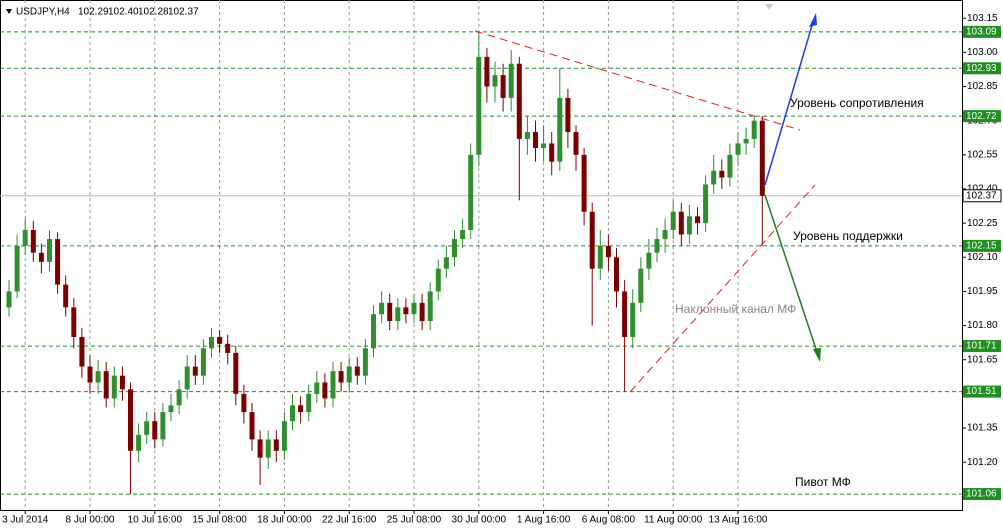 The image size is (1003, 530). Describe the element at coordinates (93, 12) in the screenshot. I see `header-price: 102.29` at that location.